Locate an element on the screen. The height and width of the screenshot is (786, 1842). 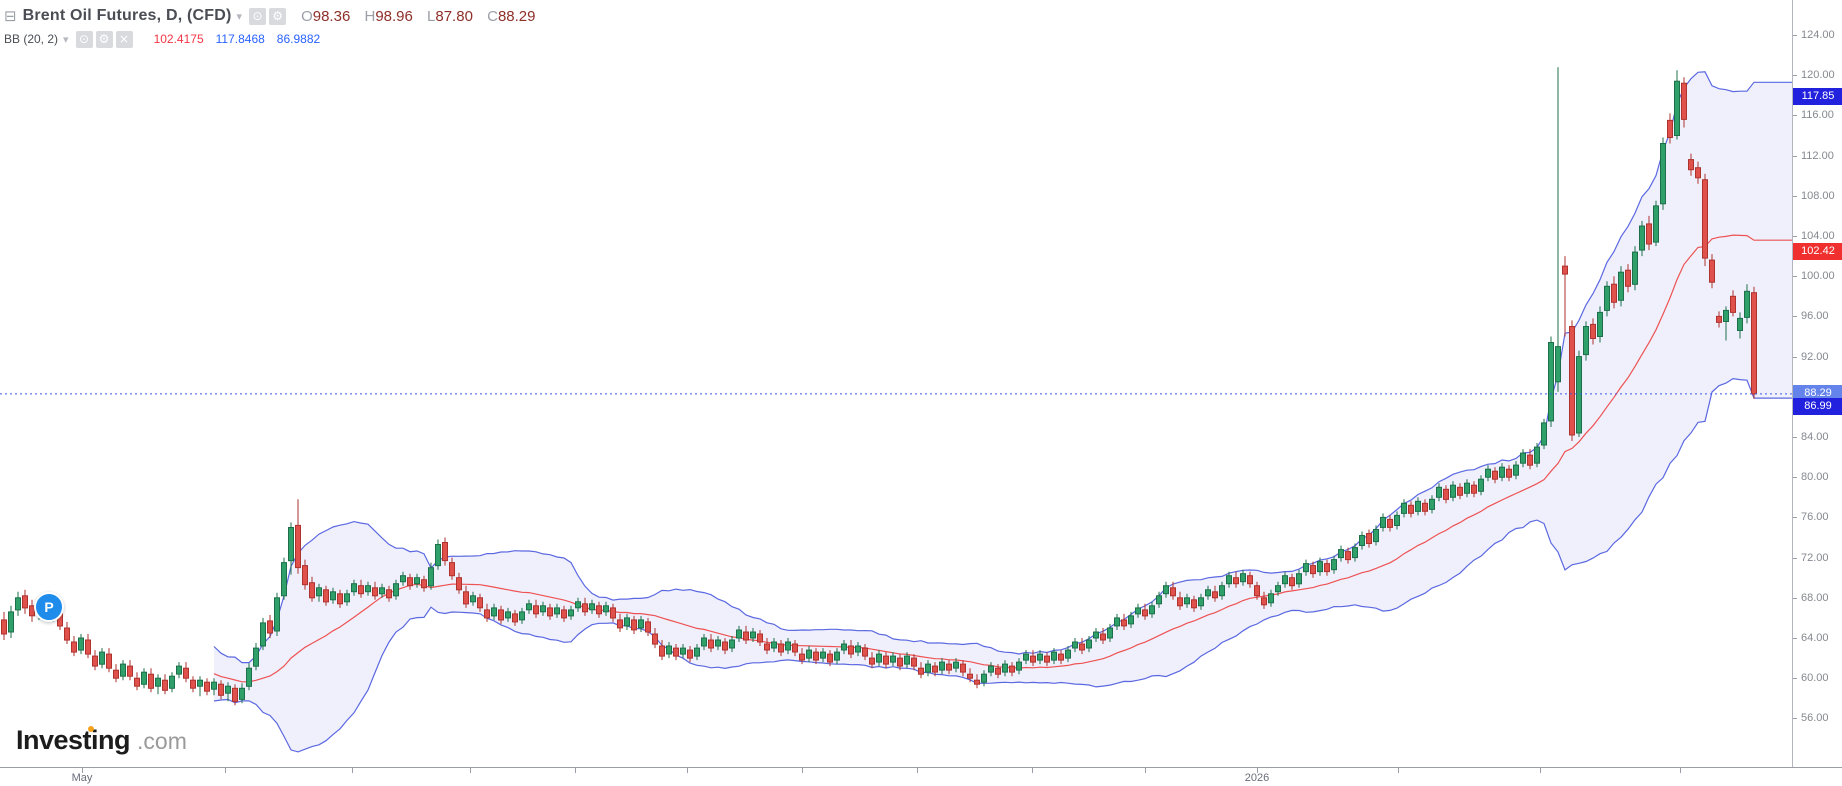
time-axis: May 2026 is located at coordinates (921, 776).